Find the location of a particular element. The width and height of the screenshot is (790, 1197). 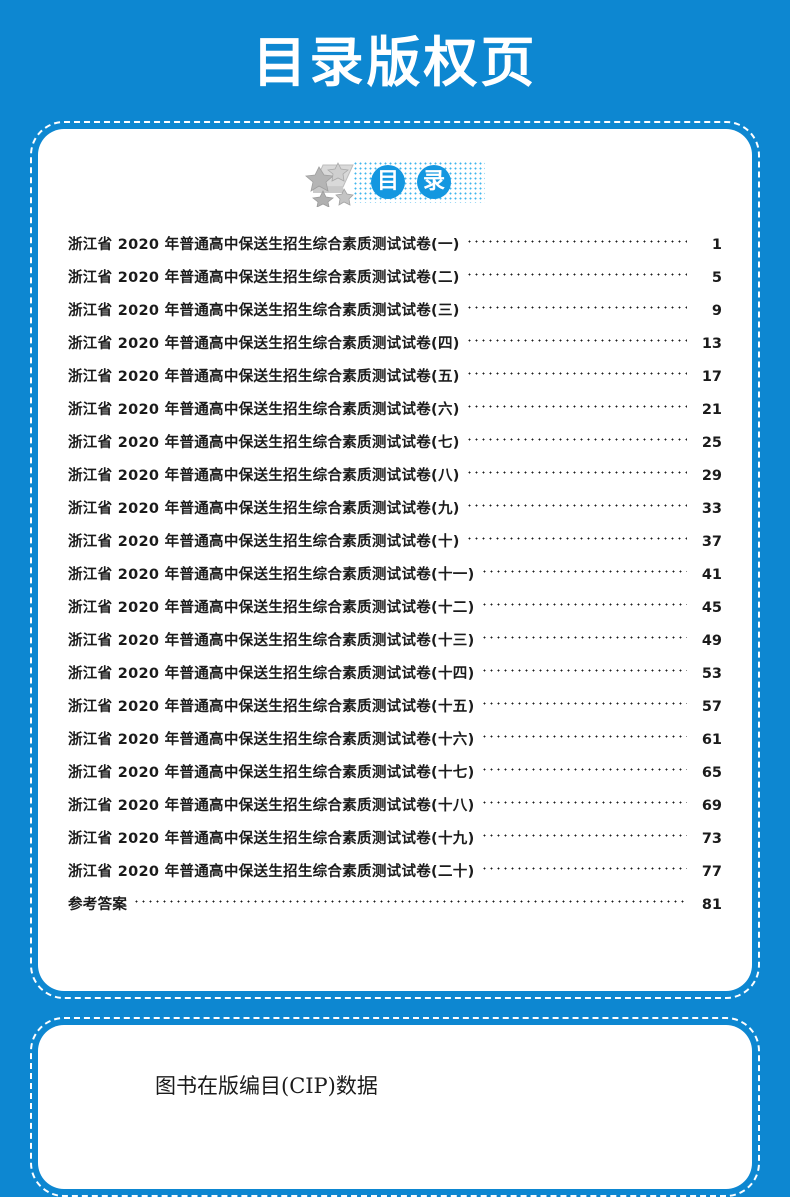

toc-page-number: 9 is located at coordinates (716, 311).